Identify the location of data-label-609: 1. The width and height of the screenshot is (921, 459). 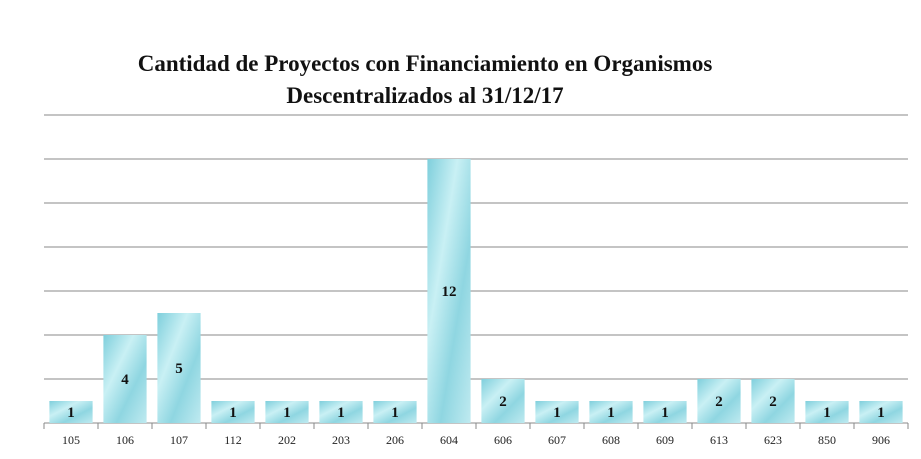
(665, 413).